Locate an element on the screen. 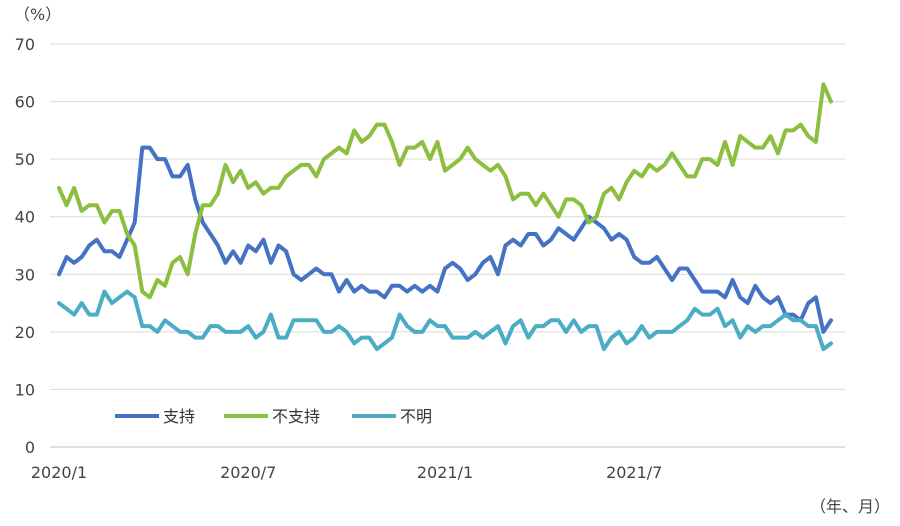 This screenshot has width=900, height=526. y-tick-label: 10 is located at coordinates (25, 389).